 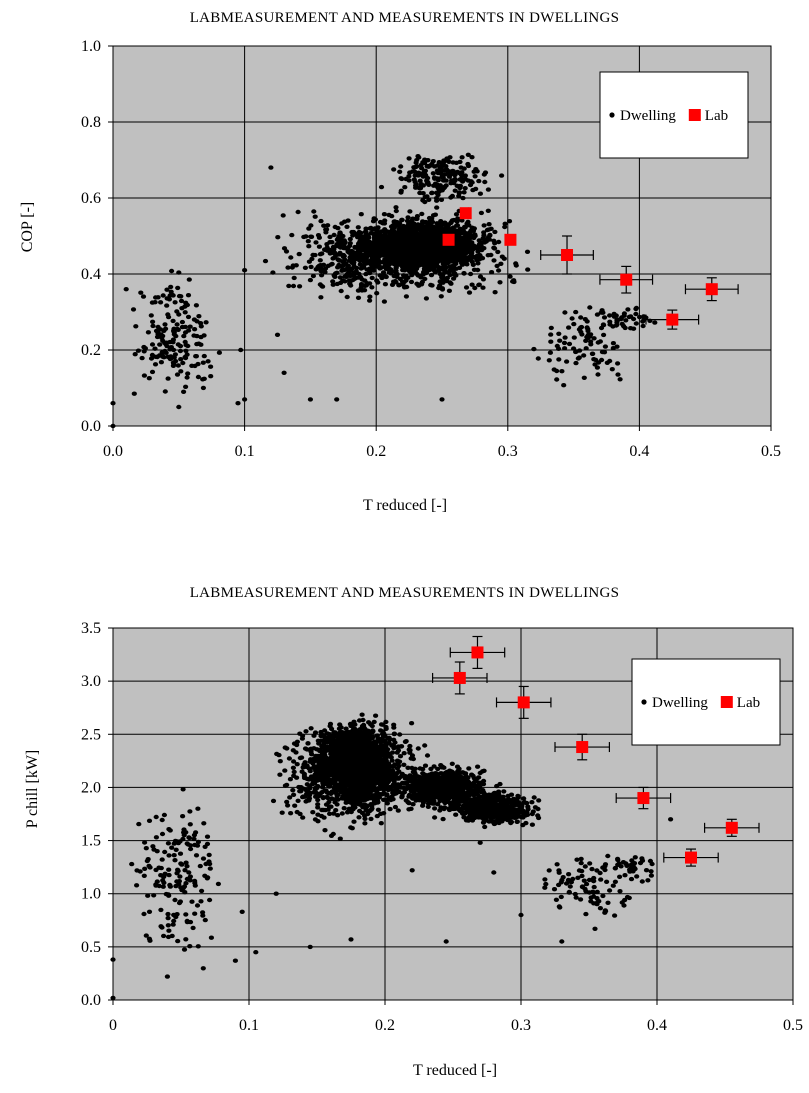 What do you see at coordinates (639, 451) in the screenshot?
I see `x-tick-label: 0.4` at bounding box center [639, 451].